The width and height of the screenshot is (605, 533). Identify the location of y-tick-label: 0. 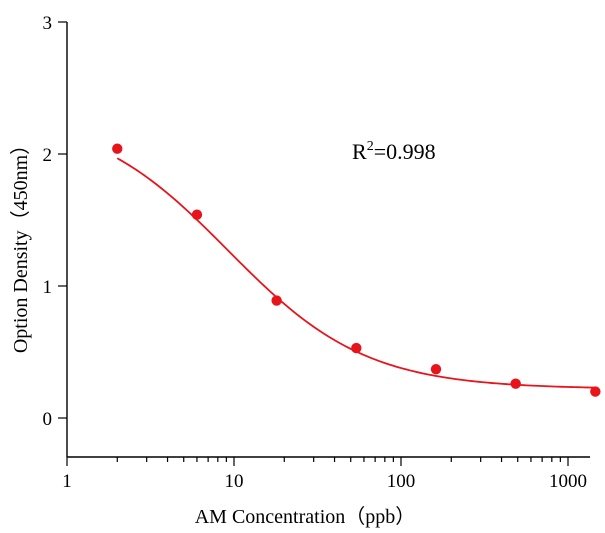
(48, 419).